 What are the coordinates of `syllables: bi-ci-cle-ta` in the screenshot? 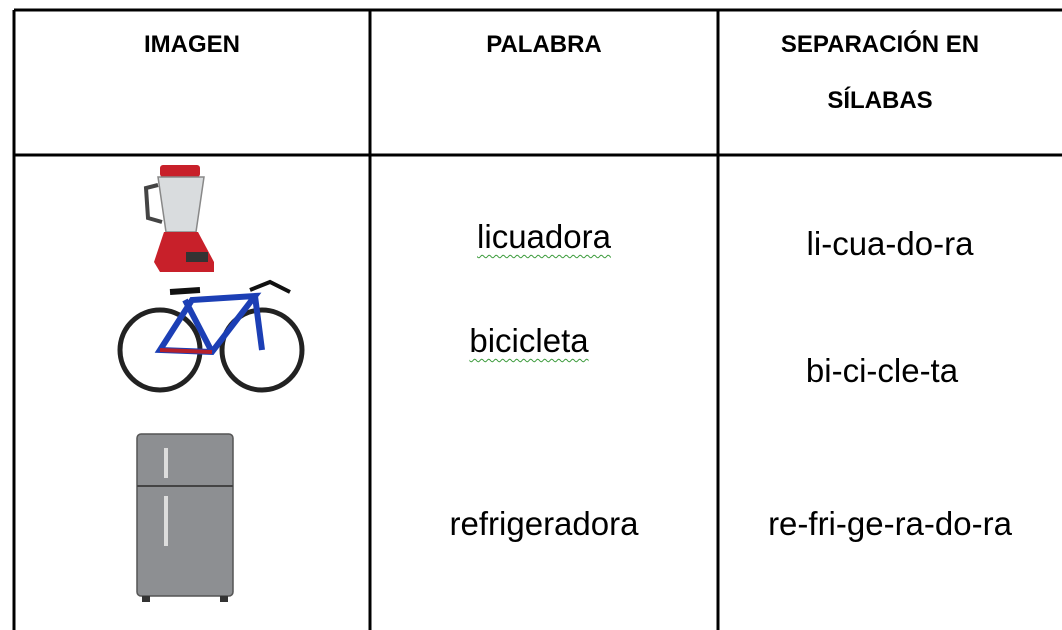 It's located at (882, 370).